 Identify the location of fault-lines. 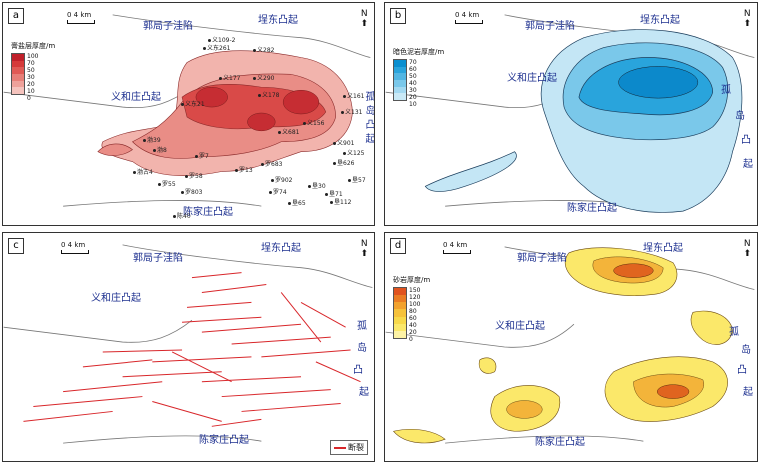
(192, 349).